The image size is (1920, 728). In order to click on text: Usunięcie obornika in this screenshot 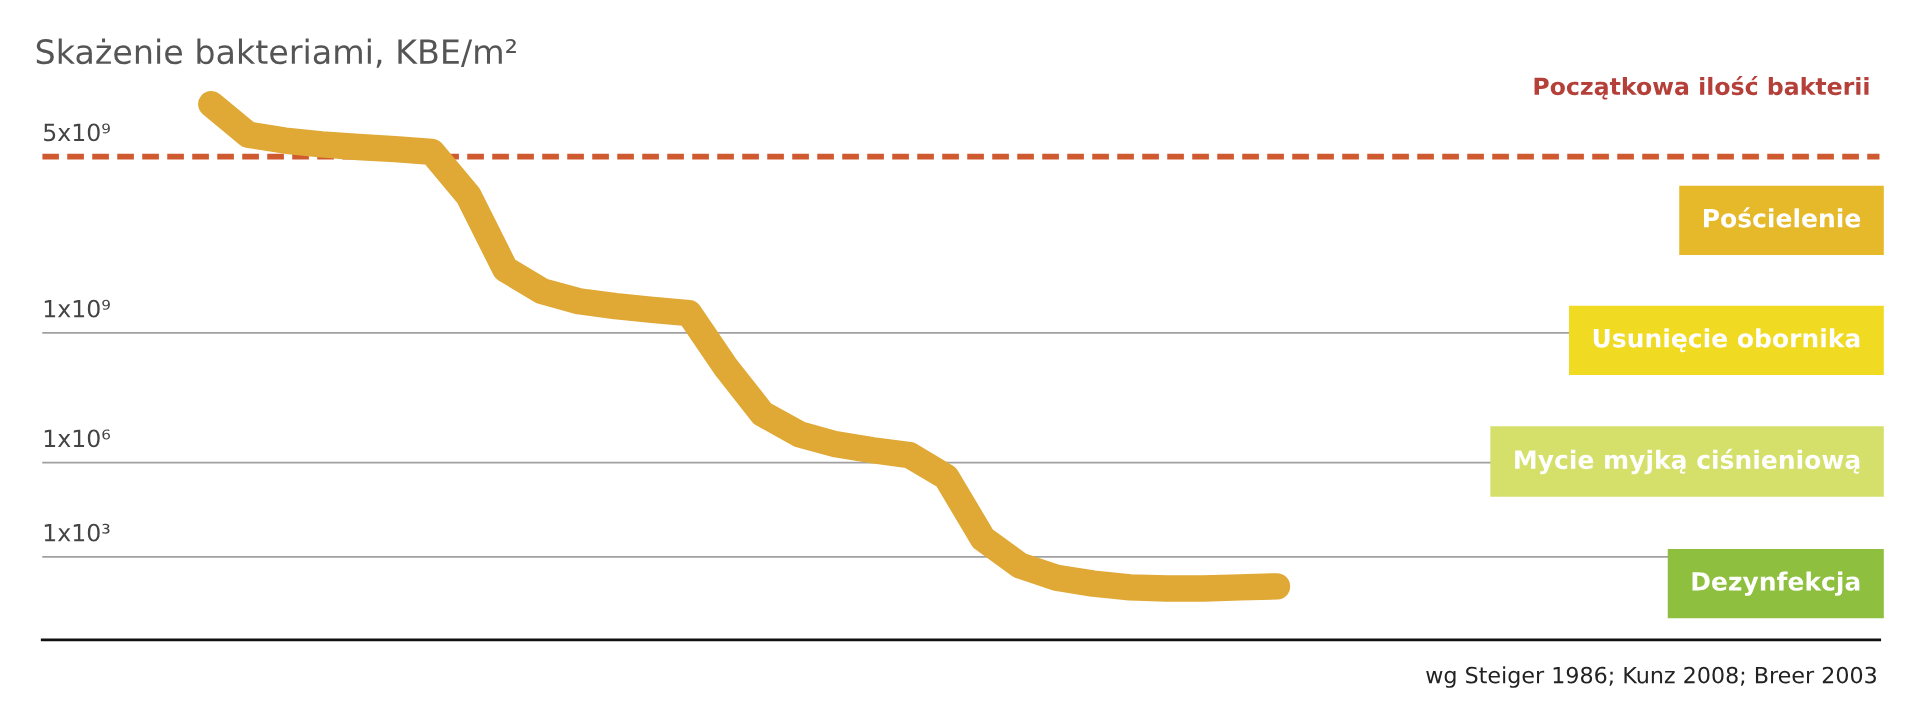, I will do `click(1726, 340)`.